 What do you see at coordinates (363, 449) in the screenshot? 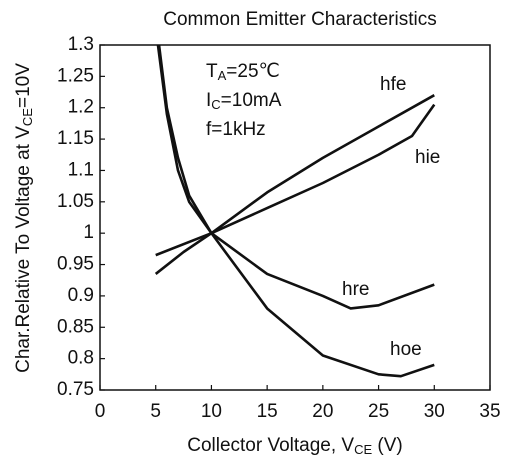
I see `x-label-sub: CE` at bounding box center [363, 449].